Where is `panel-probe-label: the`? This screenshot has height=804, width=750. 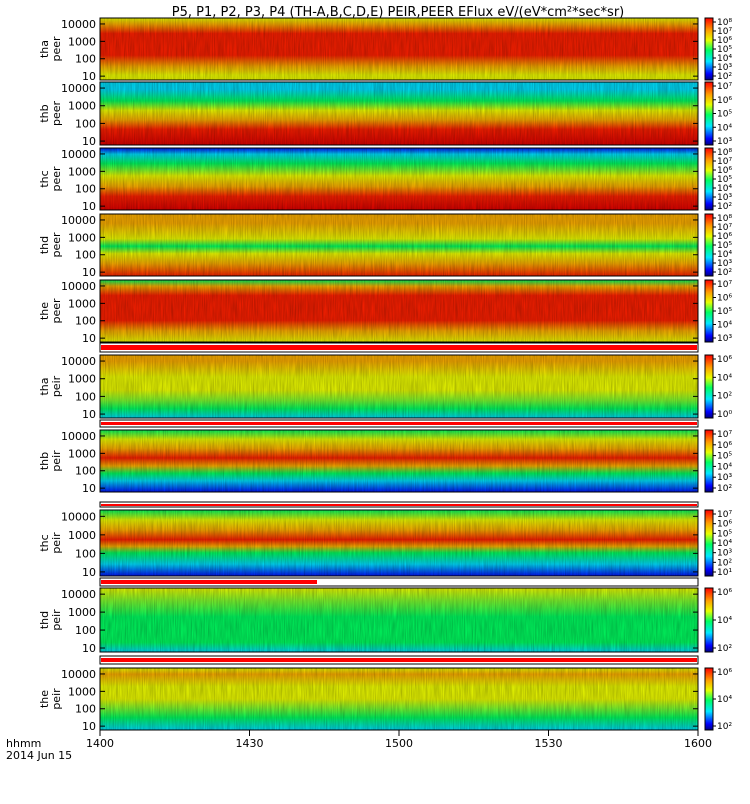 panel-probe-label: the is located at coordinates (44, 311).